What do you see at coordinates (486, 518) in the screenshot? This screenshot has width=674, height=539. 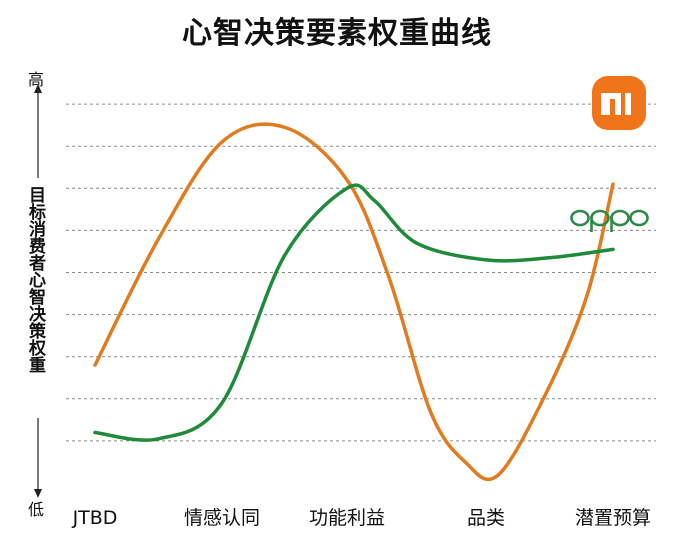 I see `x-tick-label: 品类` at bounding box center [486, 518].